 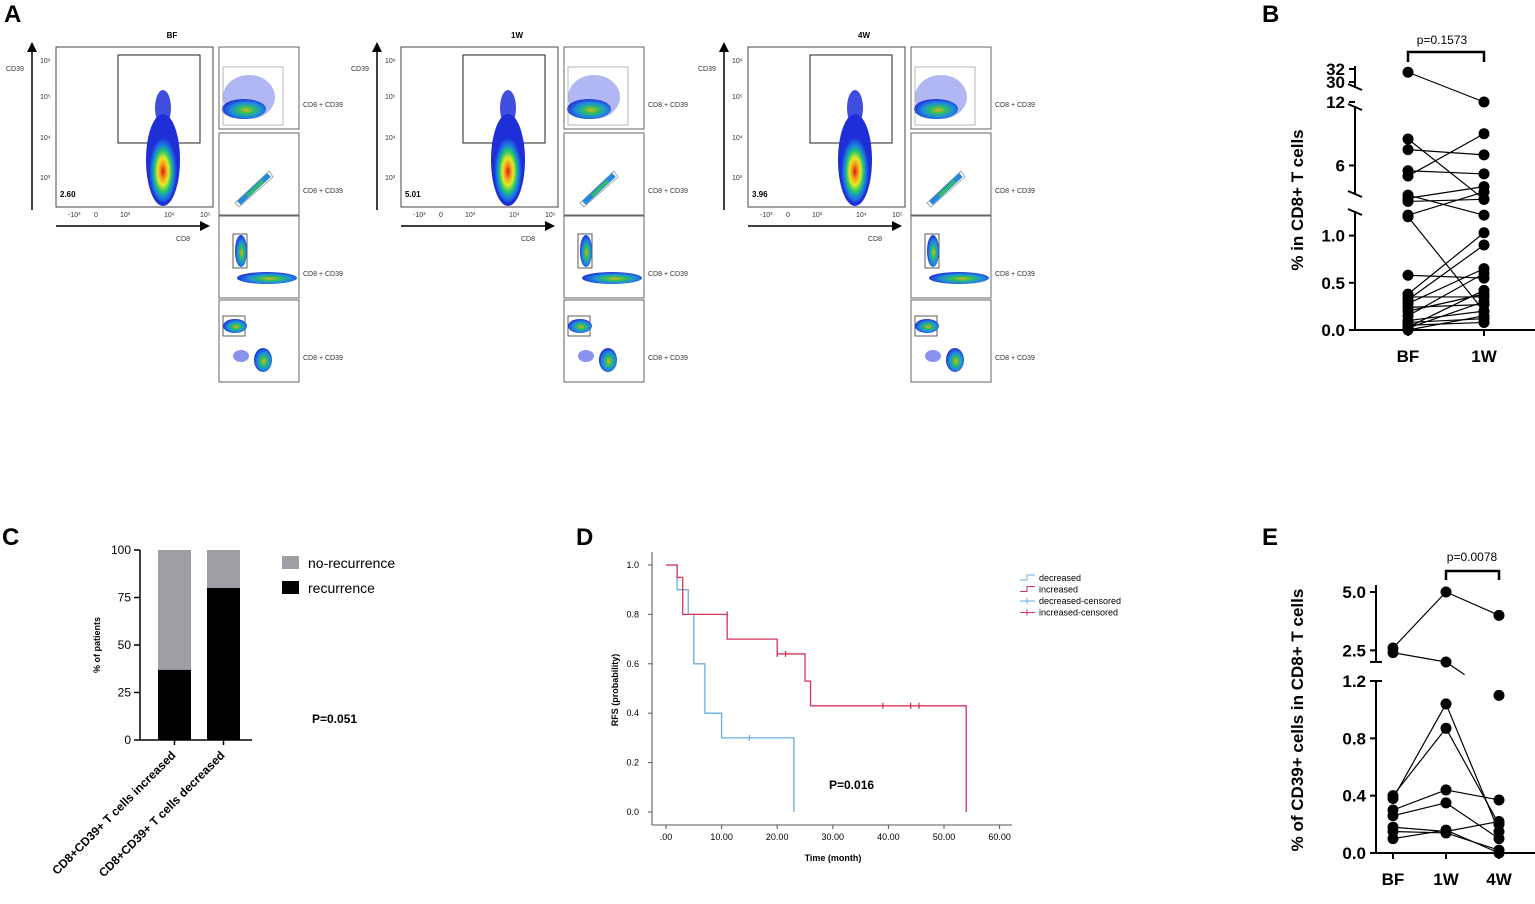 What do you see at coordinates (390, 61) in the screenshot?
I see `y-tick-label: 10⁶` at bounding box center [390, 61].